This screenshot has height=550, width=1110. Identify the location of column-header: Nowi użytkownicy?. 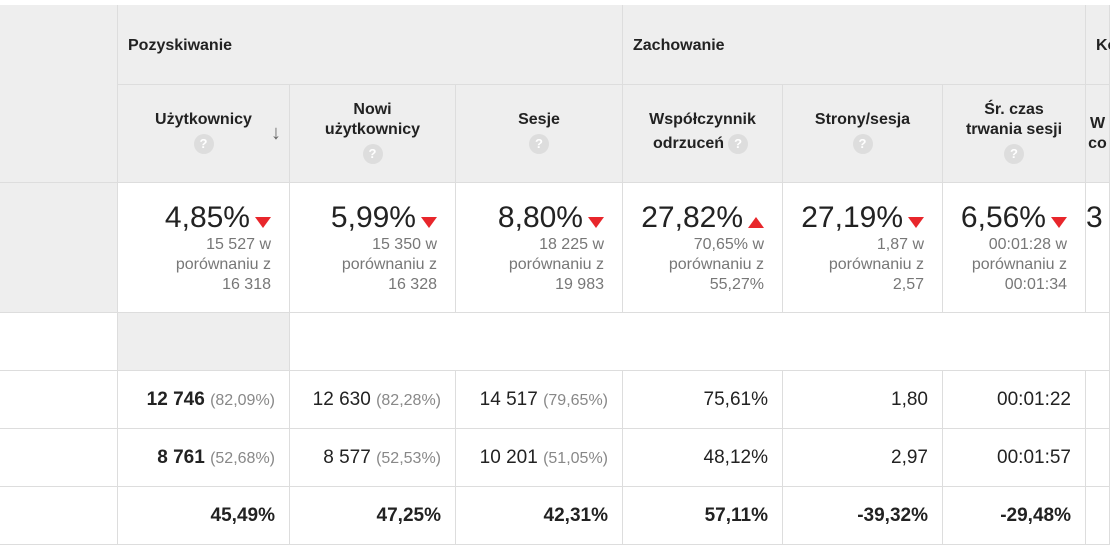
(373, 134).